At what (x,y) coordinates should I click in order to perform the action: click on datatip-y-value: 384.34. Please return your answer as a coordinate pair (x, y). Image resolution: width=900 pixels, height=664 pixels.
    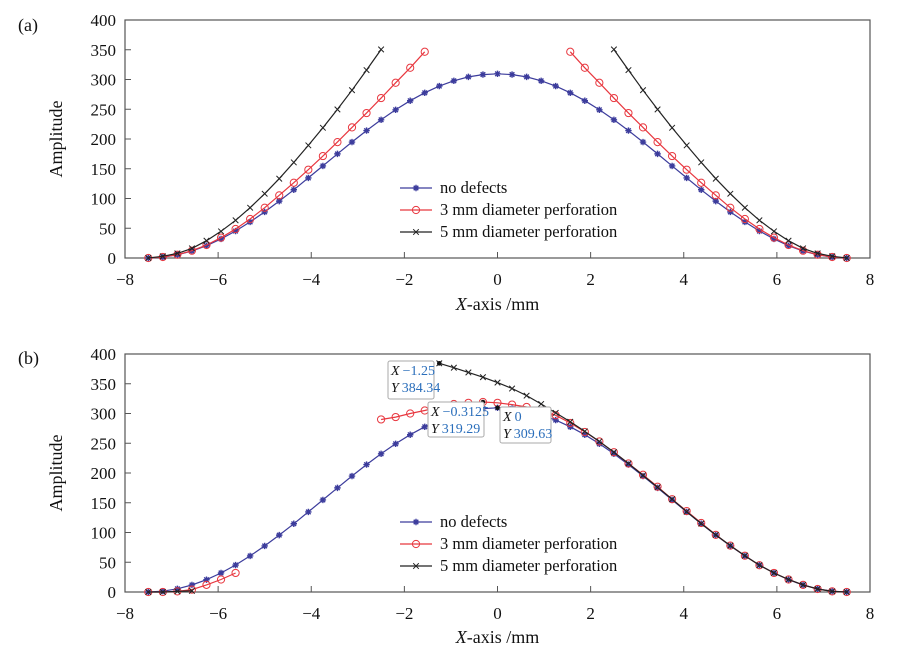
    Looking at the image, I should click on (421, 388).